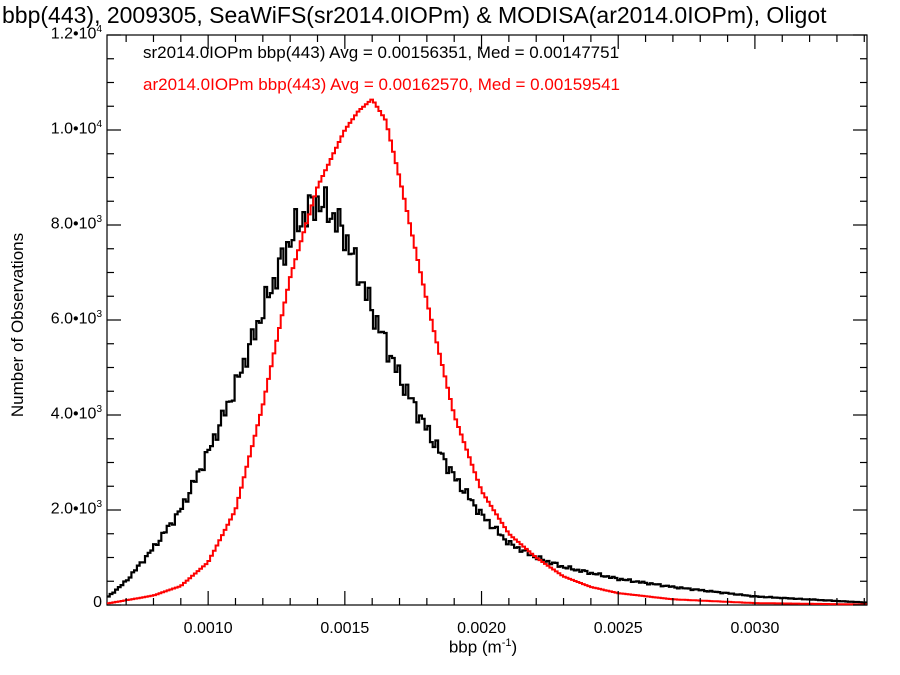 Image resolution: width=900 pixels, height=675 pixels. I want to click on y-tick-label: 1.0•104, so click(76, 128).